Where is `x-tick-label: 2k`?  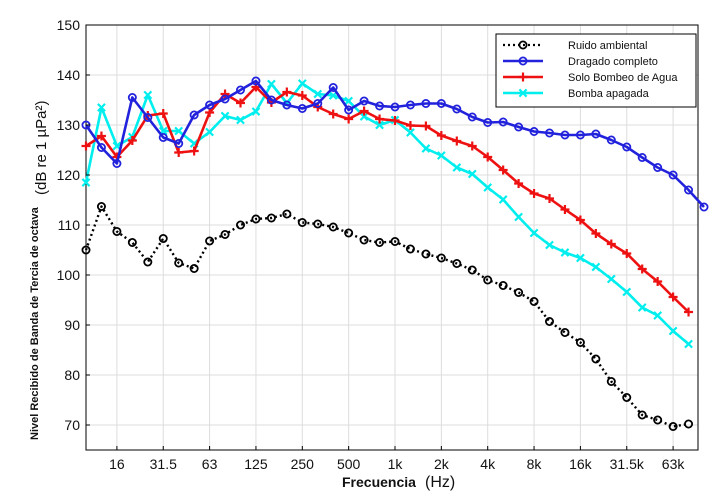 x-tick-label: 2k is located at coordinates (442, 464).